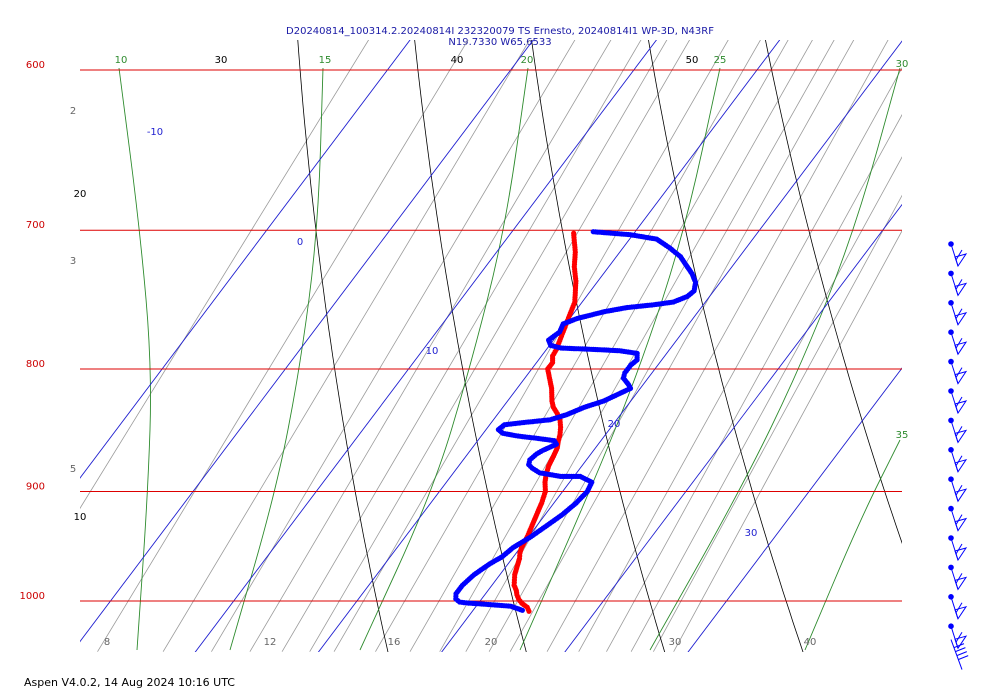  What do you see at coordinates (35, 364) in the screenshot?
I see `pressure-label: 800` at bounding box center [35, 364].